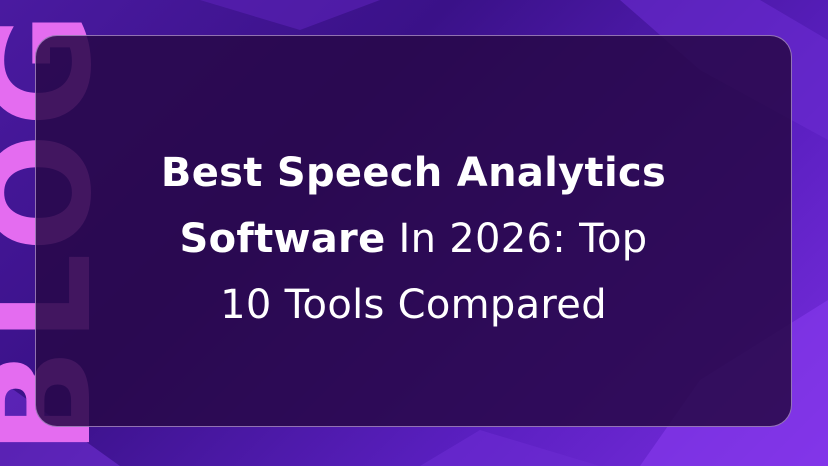 The width and height of the screenshot is (828, 466). Describe the element at coordinates (523, 239) in the screenshot. I see `title-regular: In 2026: Top` at that location.